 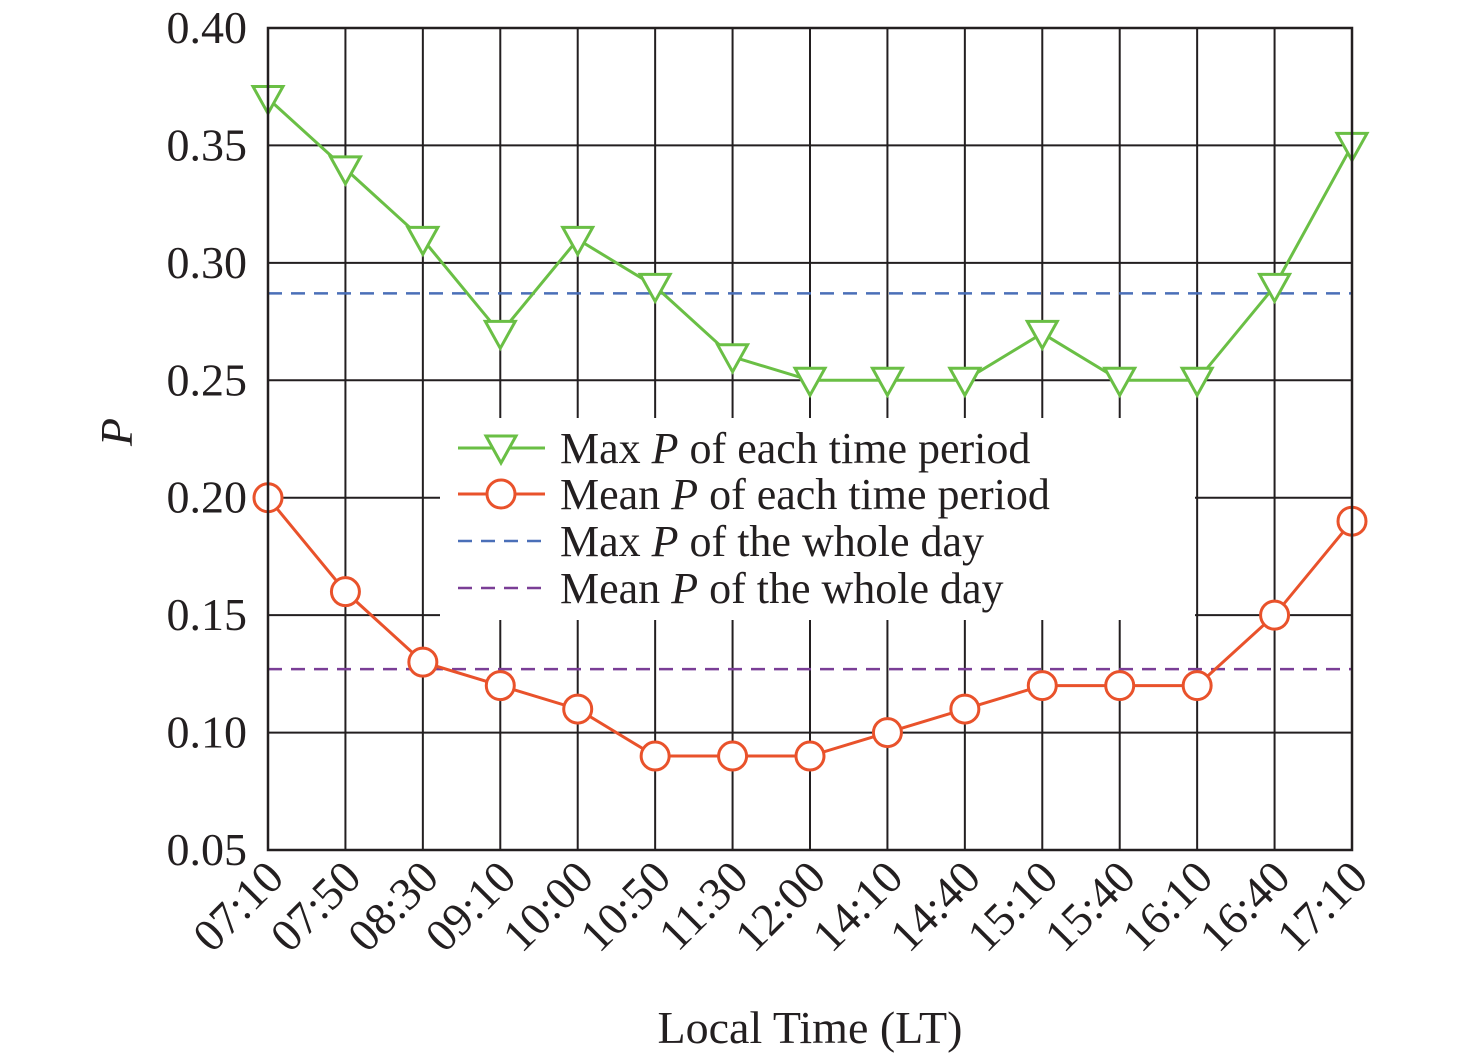 I want to click on x-tick-label: 14:10, so click(x=857, y=906).